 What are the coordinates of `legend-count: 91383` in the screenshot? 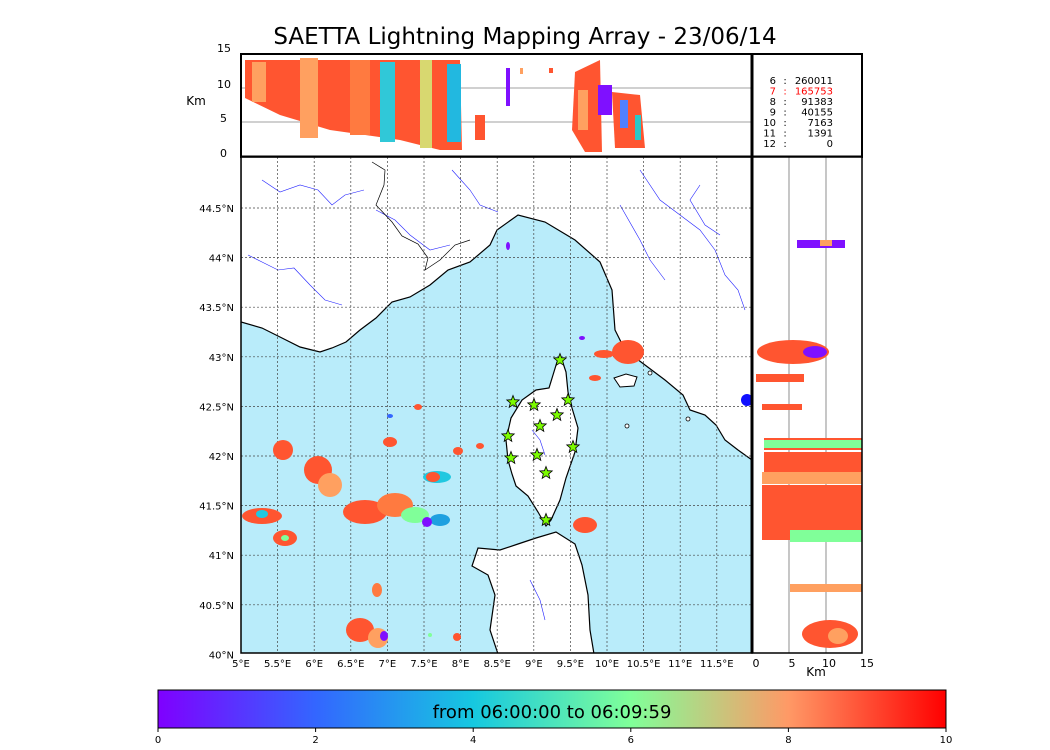 It's located at (817, 102).